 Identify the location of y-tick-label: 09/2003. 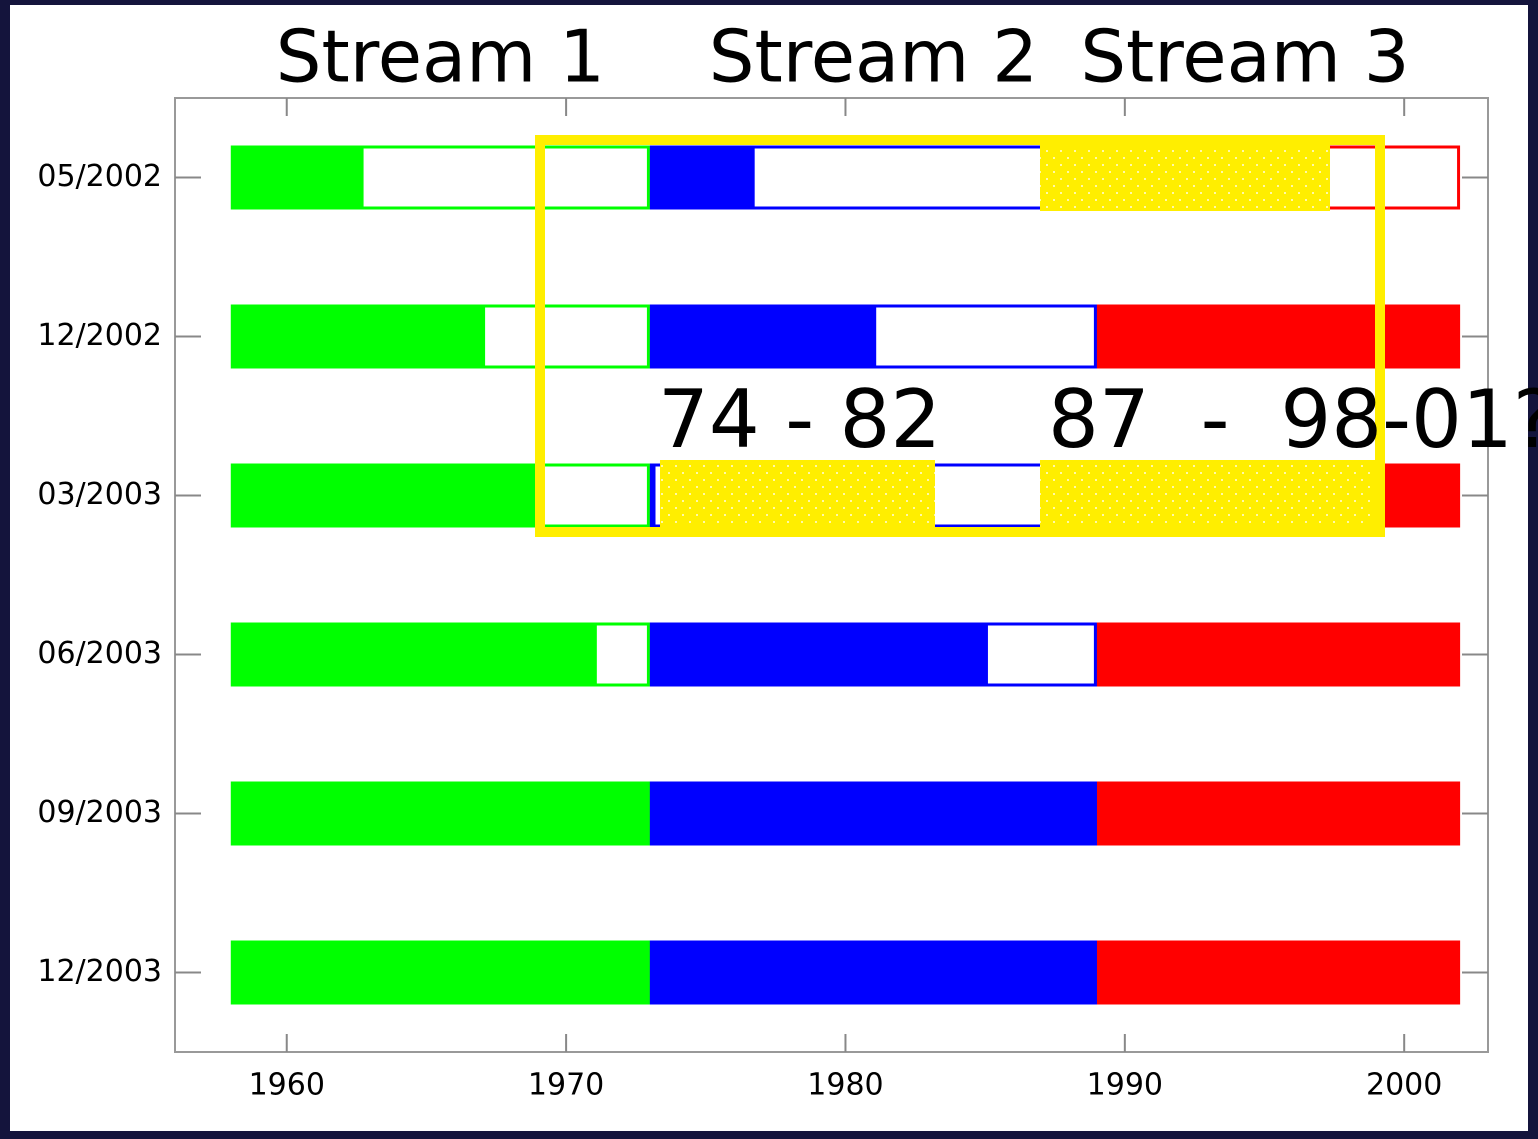
(99, 812).